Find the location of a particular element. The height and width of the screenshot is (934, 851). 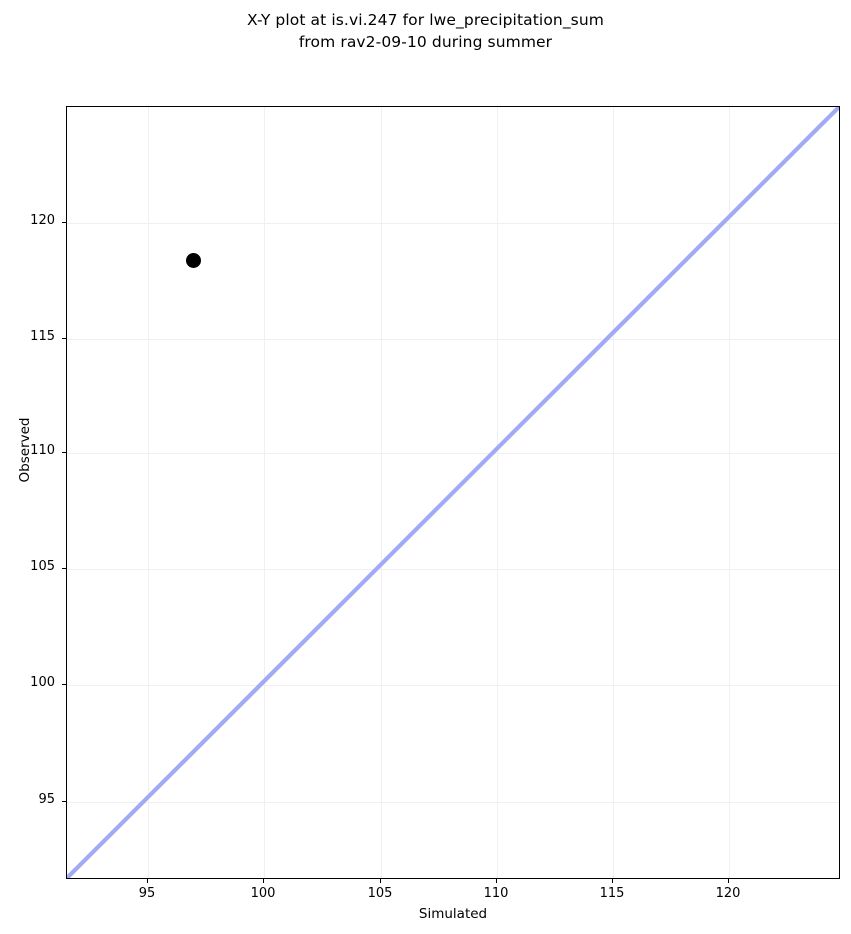

tick-label-x-4: 115 is located at coordinates (612, 893).